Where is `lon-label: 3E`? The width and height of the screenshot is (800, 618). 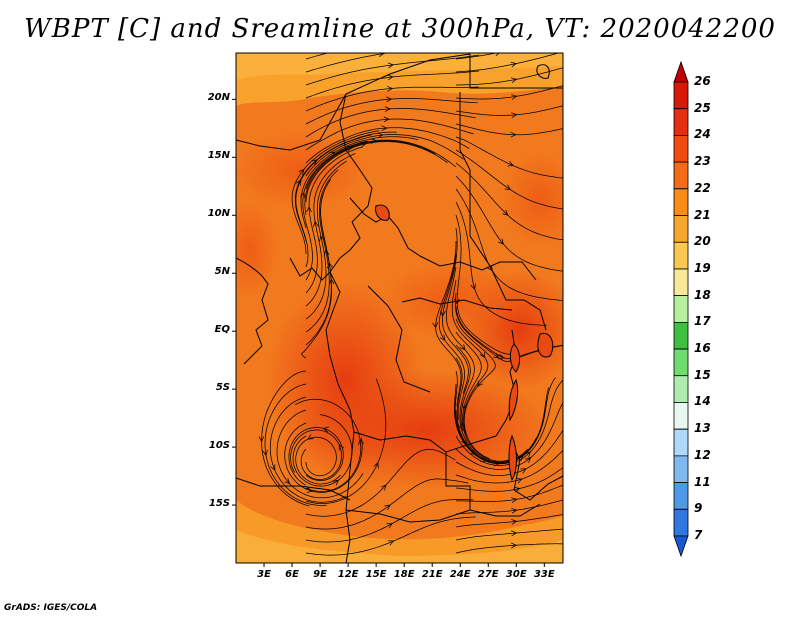 lon-label: 3E is located at coordinates (264, 574).